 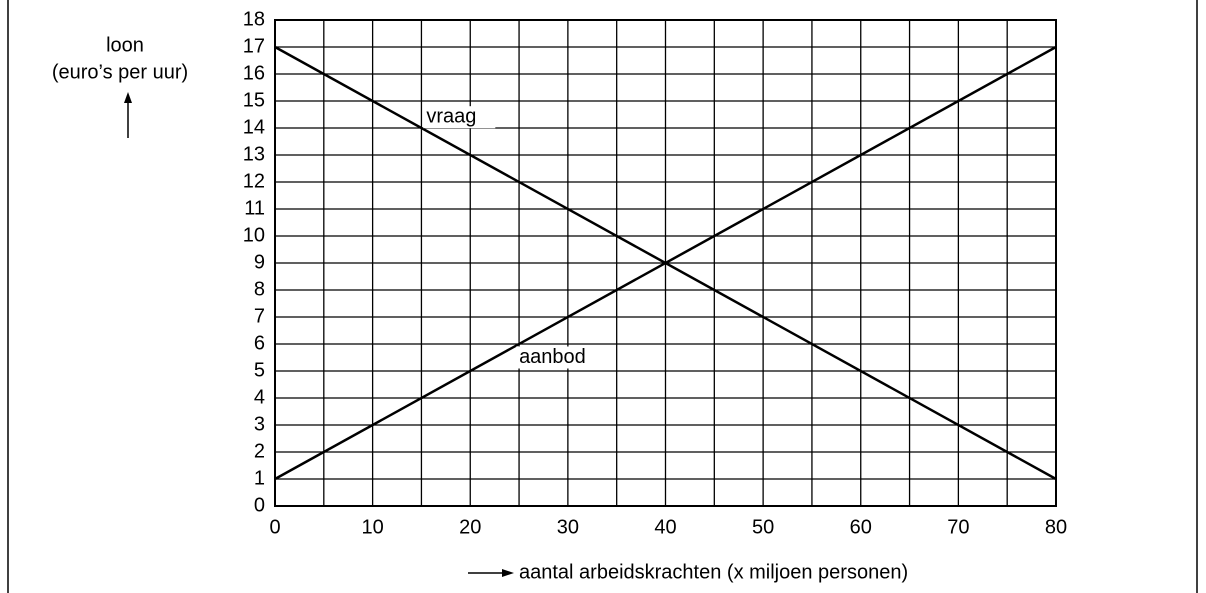 What do you see at coordinates (451, 116) in the screenshot?
I see `annotation: vraag` at bounding box center [451, 116].